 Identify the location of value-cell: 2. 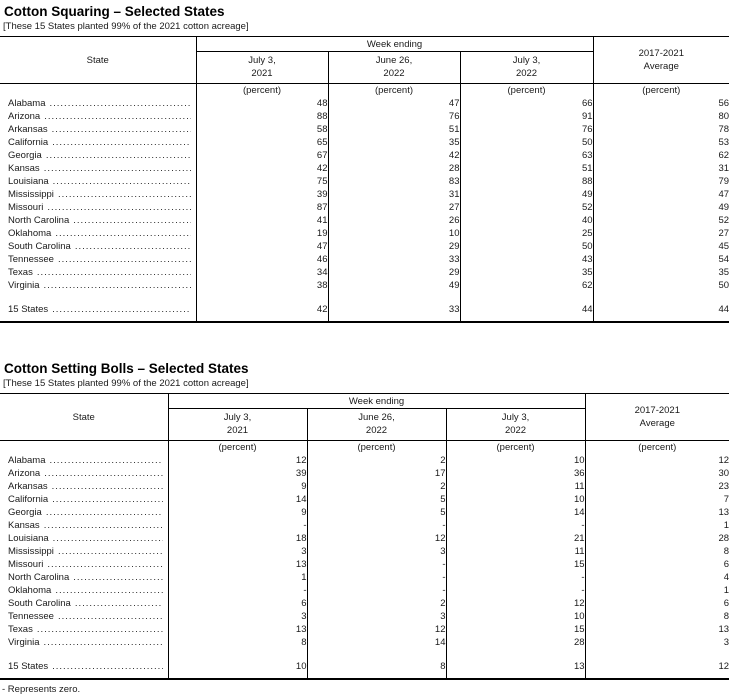
(376, 603).